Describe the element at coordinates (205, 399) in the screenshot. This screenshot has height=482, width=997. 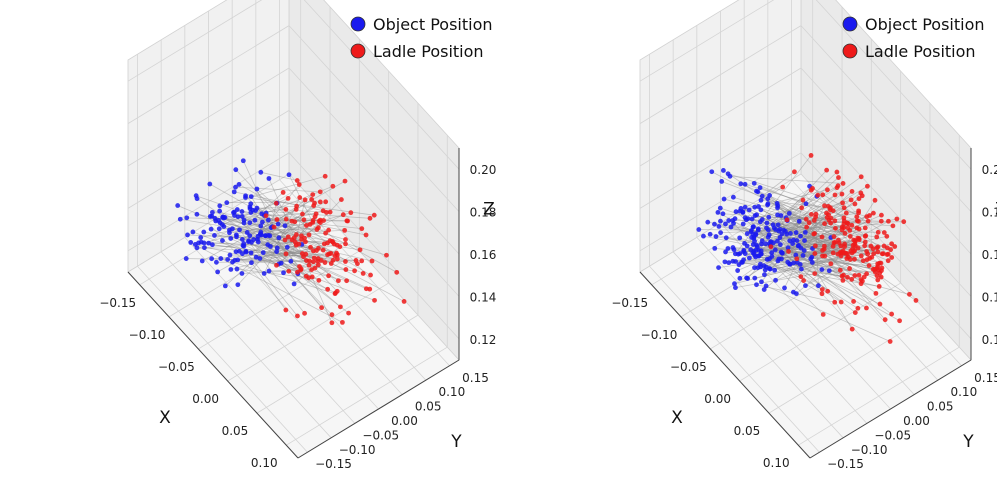
I see `x-tick-label: 0.00` at that location.